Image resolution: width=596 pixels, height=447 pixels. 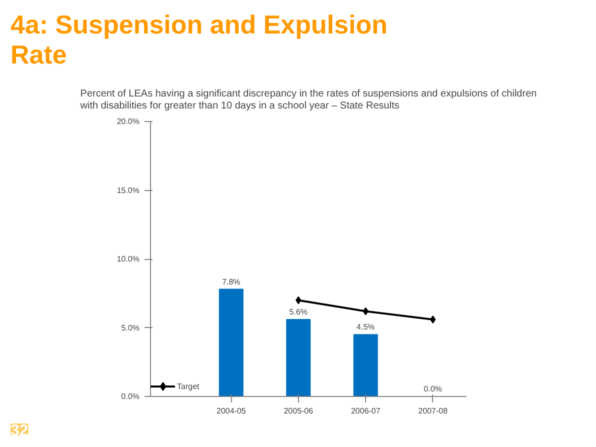 I want to click on x-tick-label: 2006-07, so click(x=365, y=411).